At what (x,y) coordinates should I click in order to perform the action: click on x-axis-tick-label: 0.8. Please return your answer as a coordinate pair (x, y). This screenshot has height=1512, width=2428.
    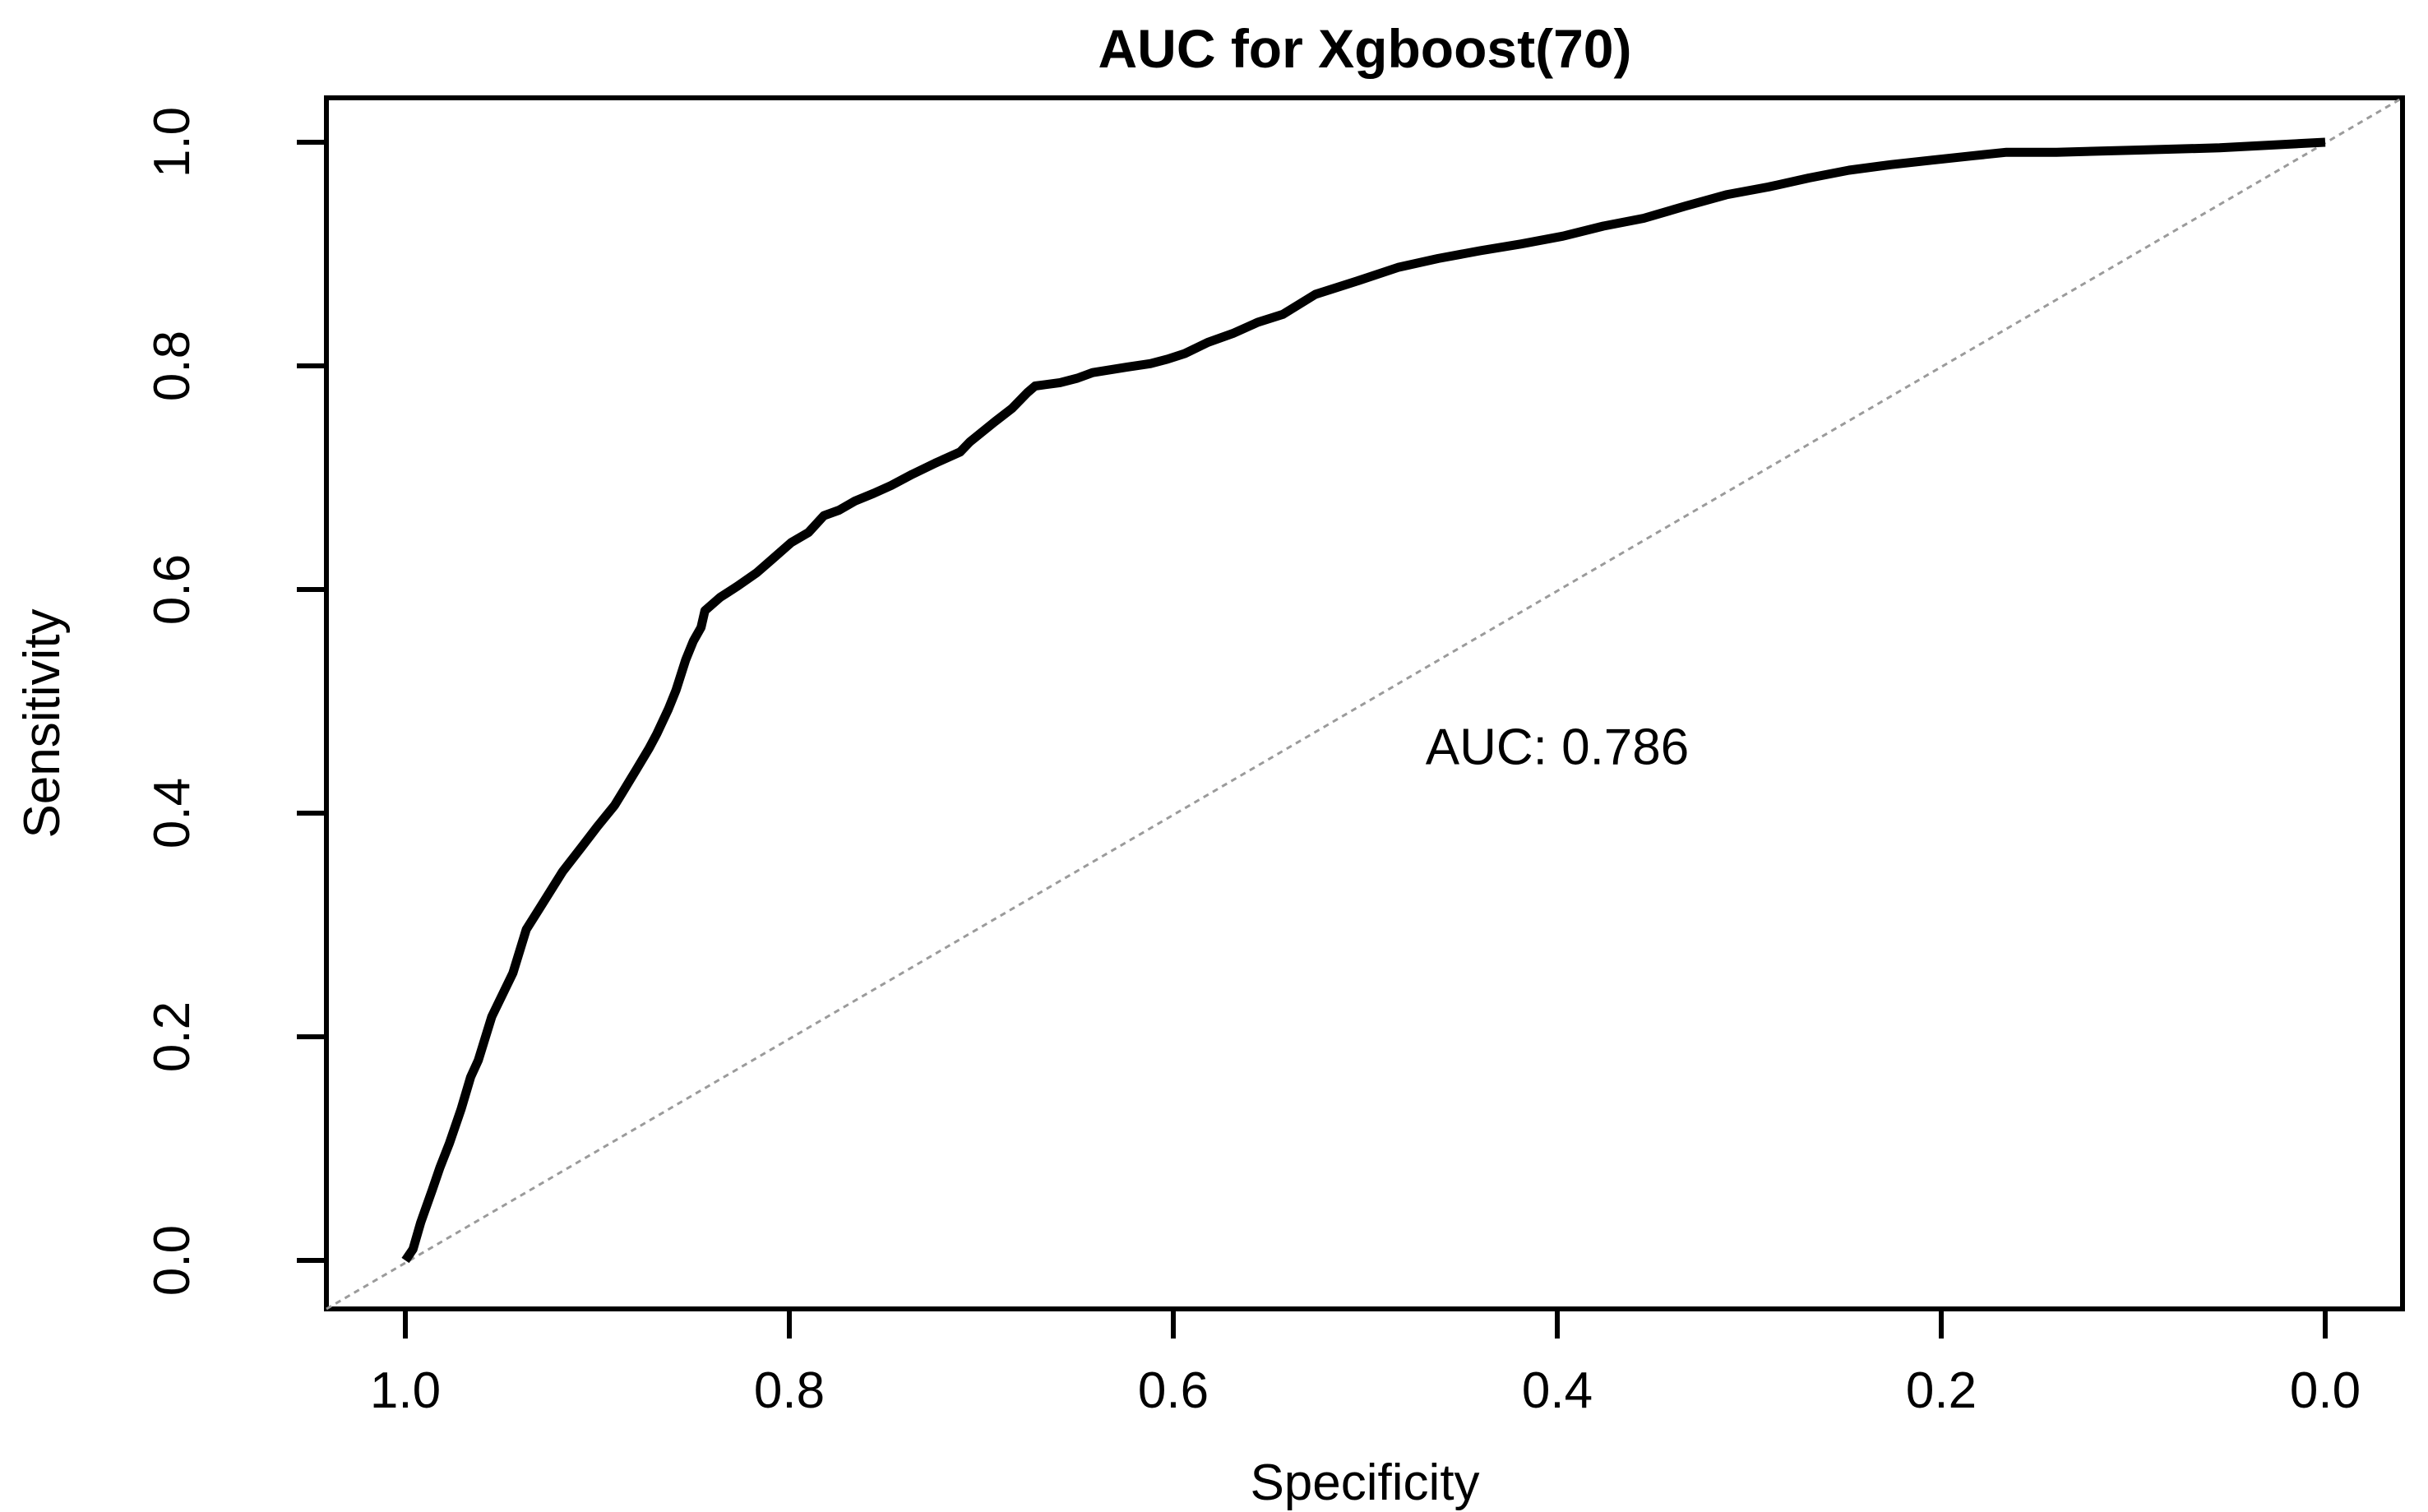
    Looking at the image, I should click on (790, 1390).